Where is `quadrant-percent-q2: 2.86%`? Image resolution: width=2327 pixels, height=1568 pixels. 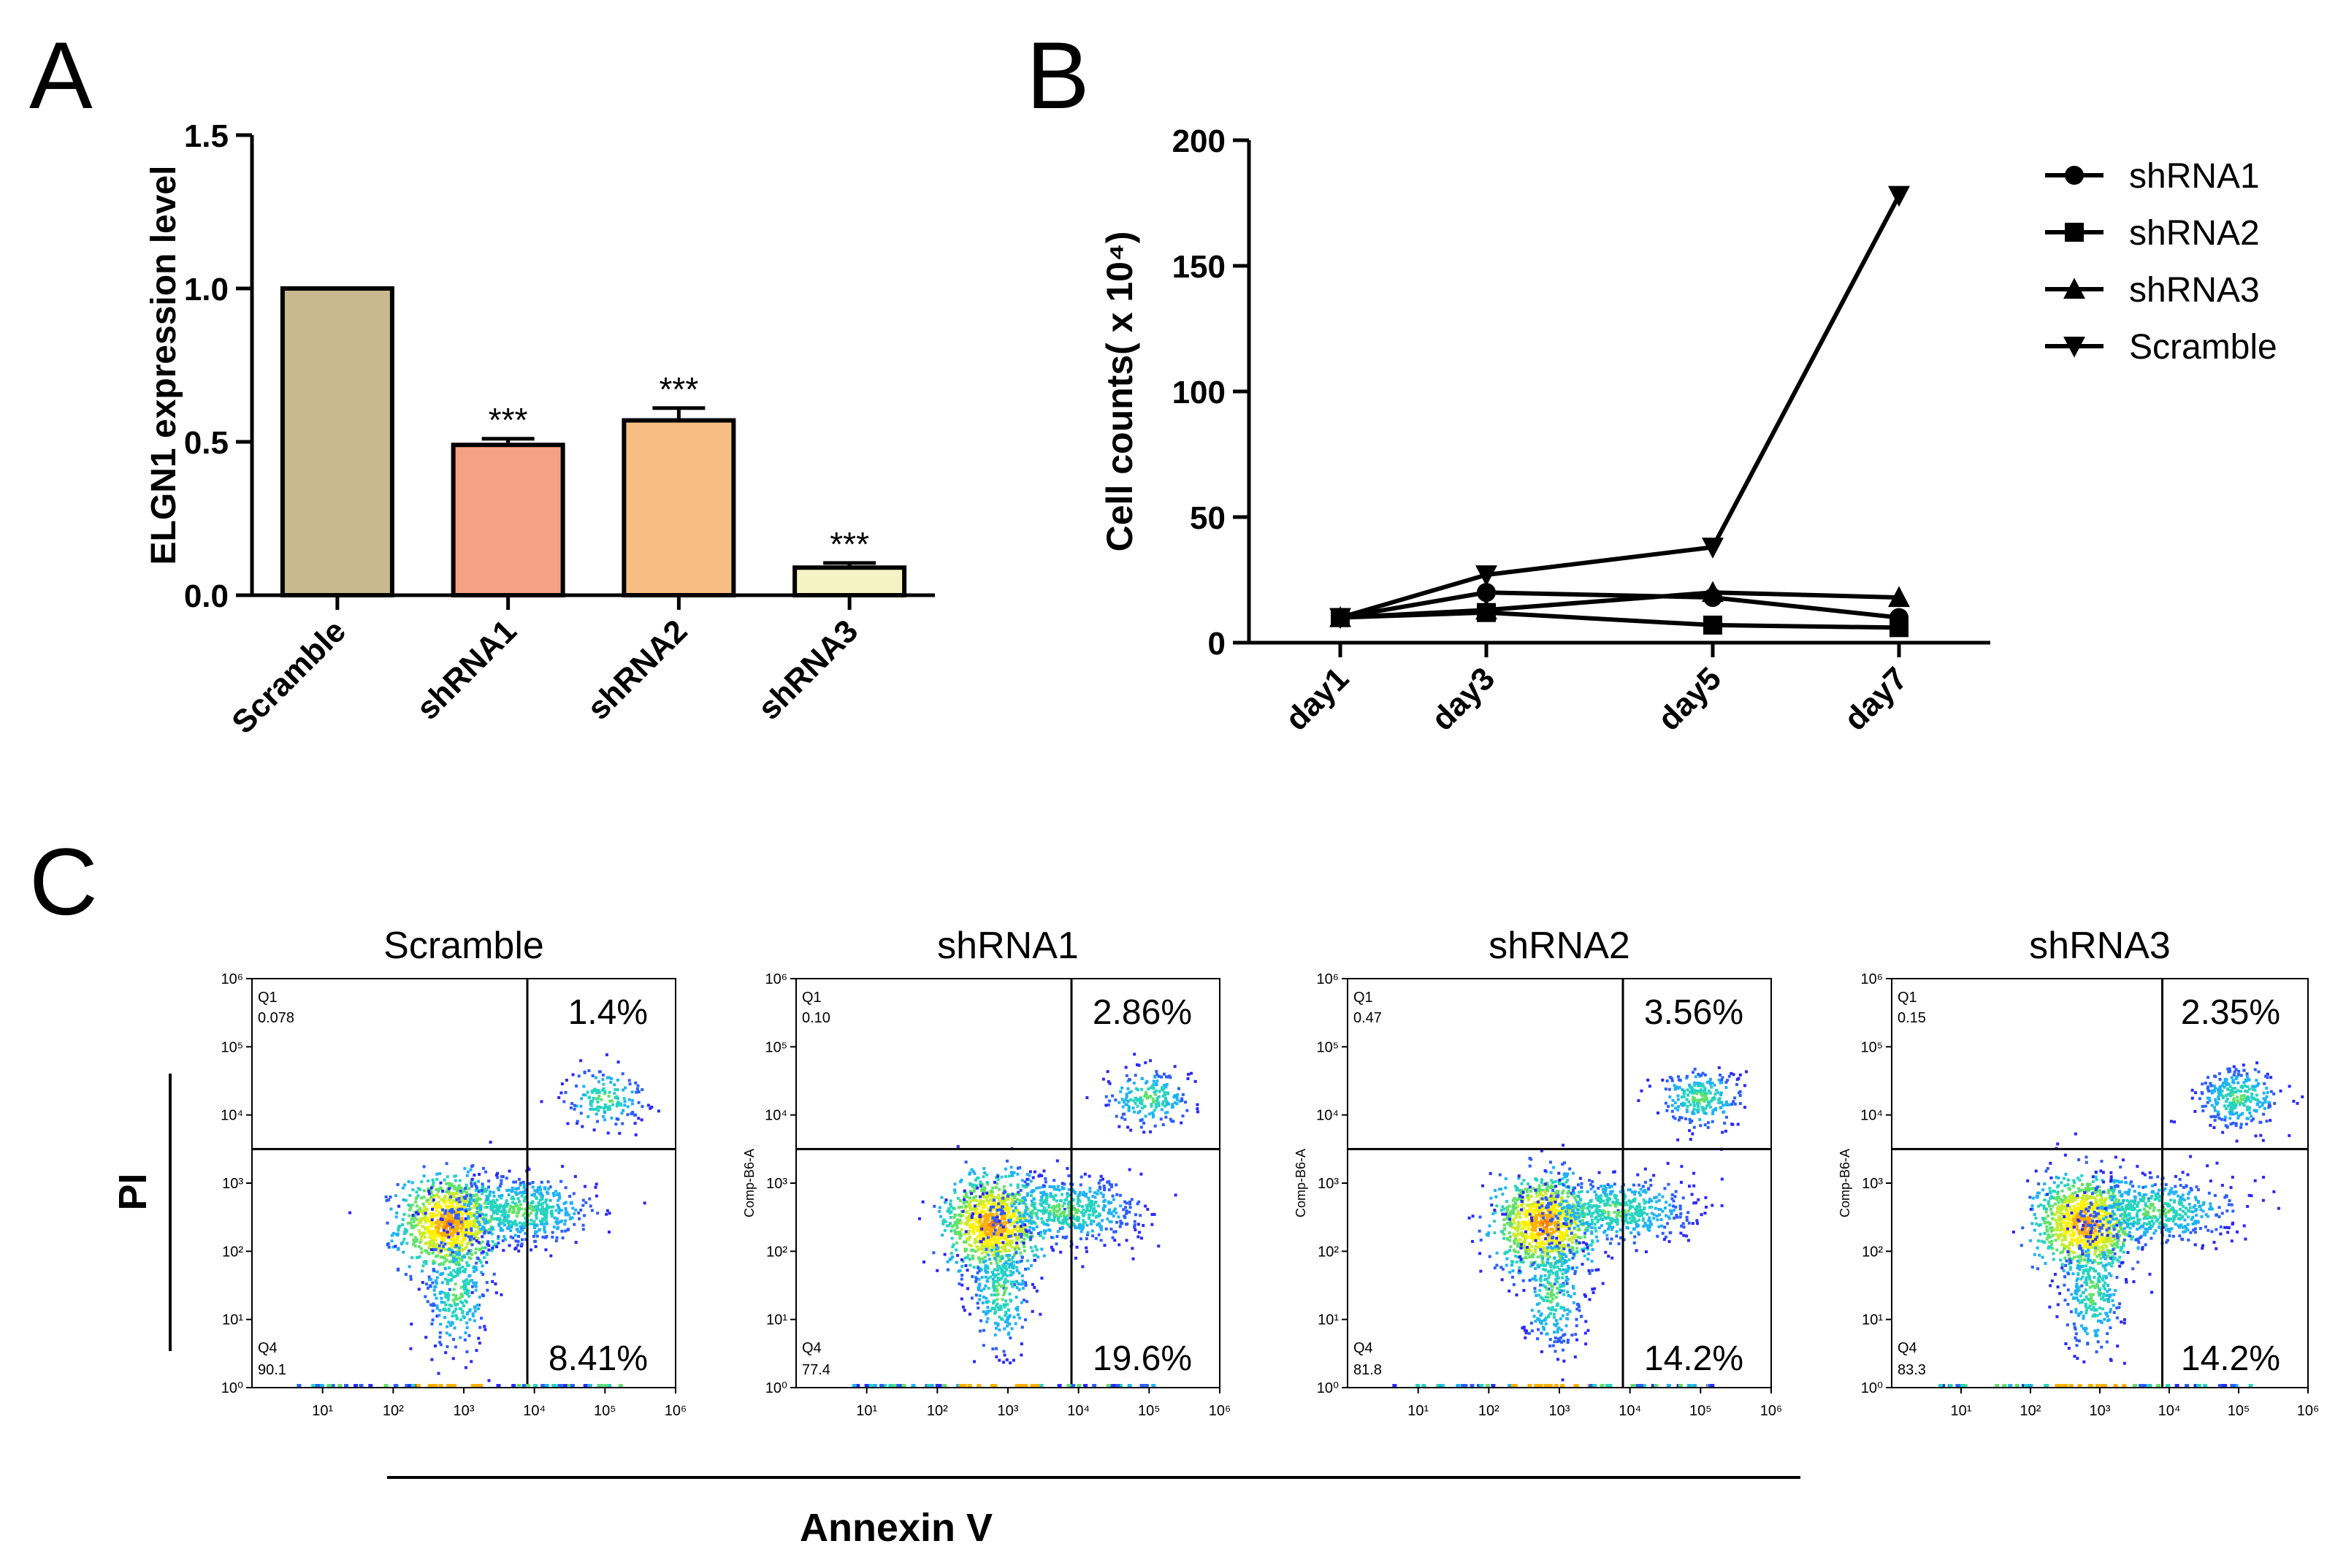
quadrant-percent-q2: 2.86% is located at coordinates (1142, 1012).